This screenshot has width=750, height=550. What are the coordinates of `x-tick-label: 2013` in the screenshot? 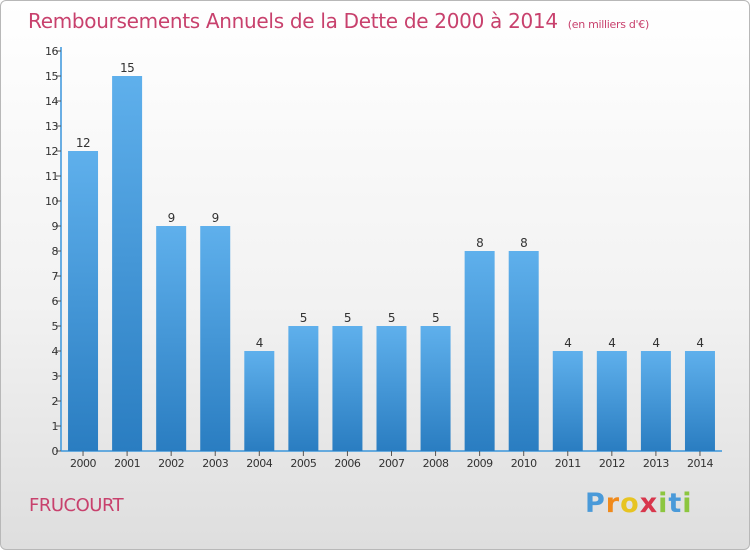 It's located at (656, 463).